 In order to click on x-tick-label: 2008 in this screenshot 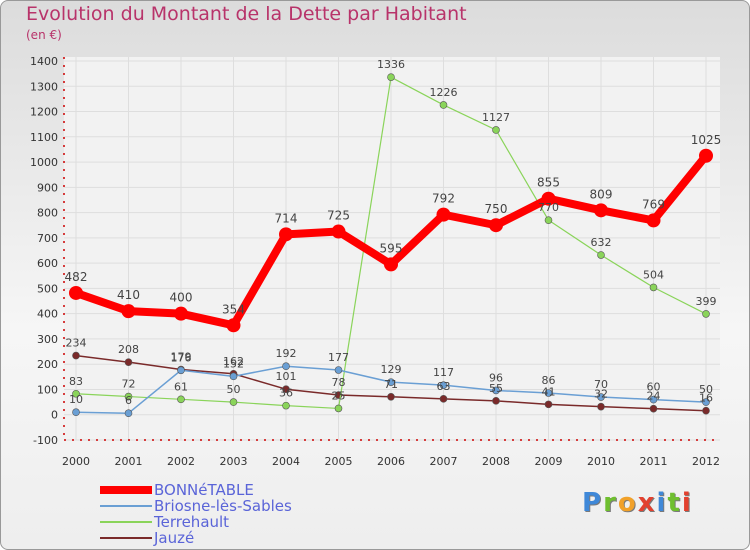, I will do `click(496, 461)`.